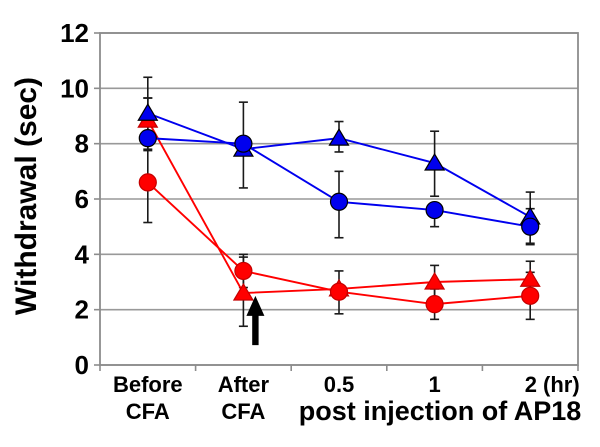 This screenshot has height=447, width=600. I want to click on y-axis-title: Withdrawal (sec), so click(26, 196).